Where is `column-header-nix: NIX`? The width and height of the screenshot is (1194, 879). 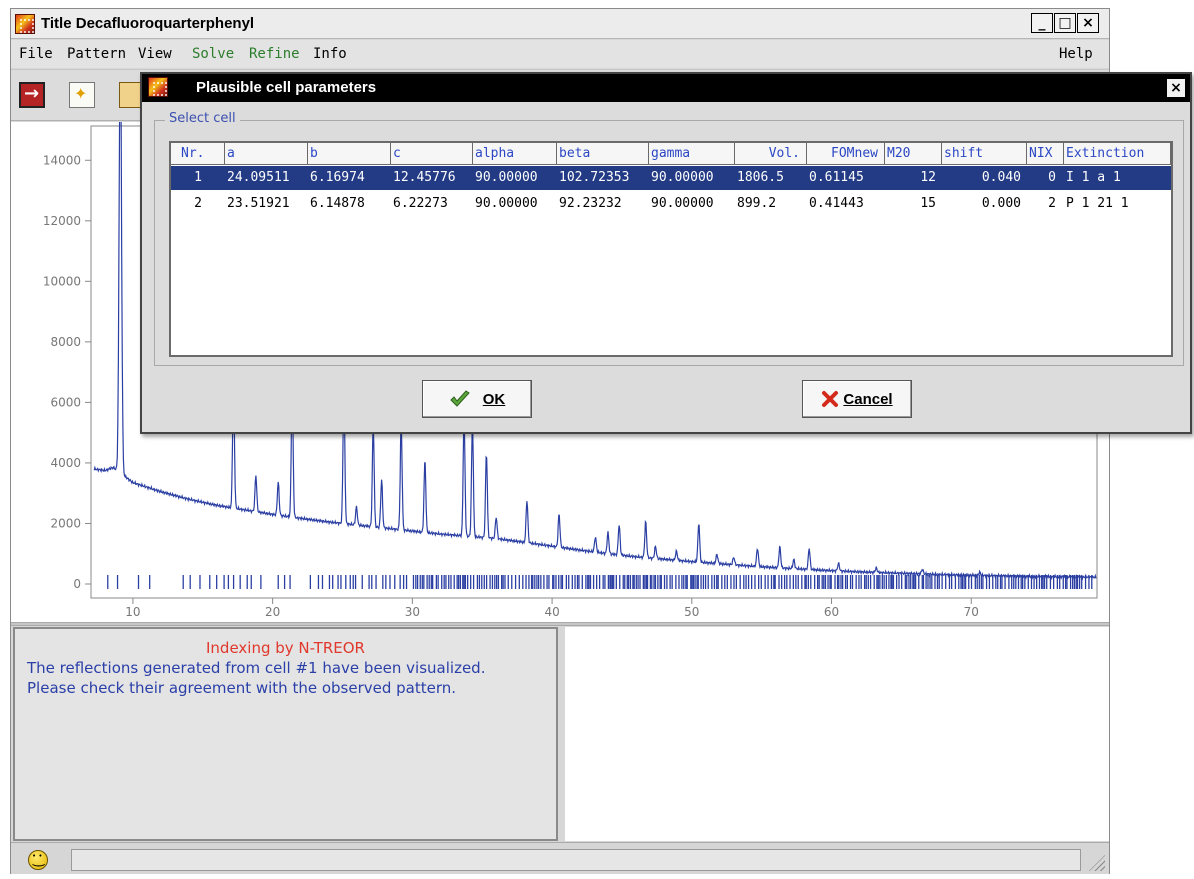
column-header-nix: NIX is located at coordinates (1045, 154).